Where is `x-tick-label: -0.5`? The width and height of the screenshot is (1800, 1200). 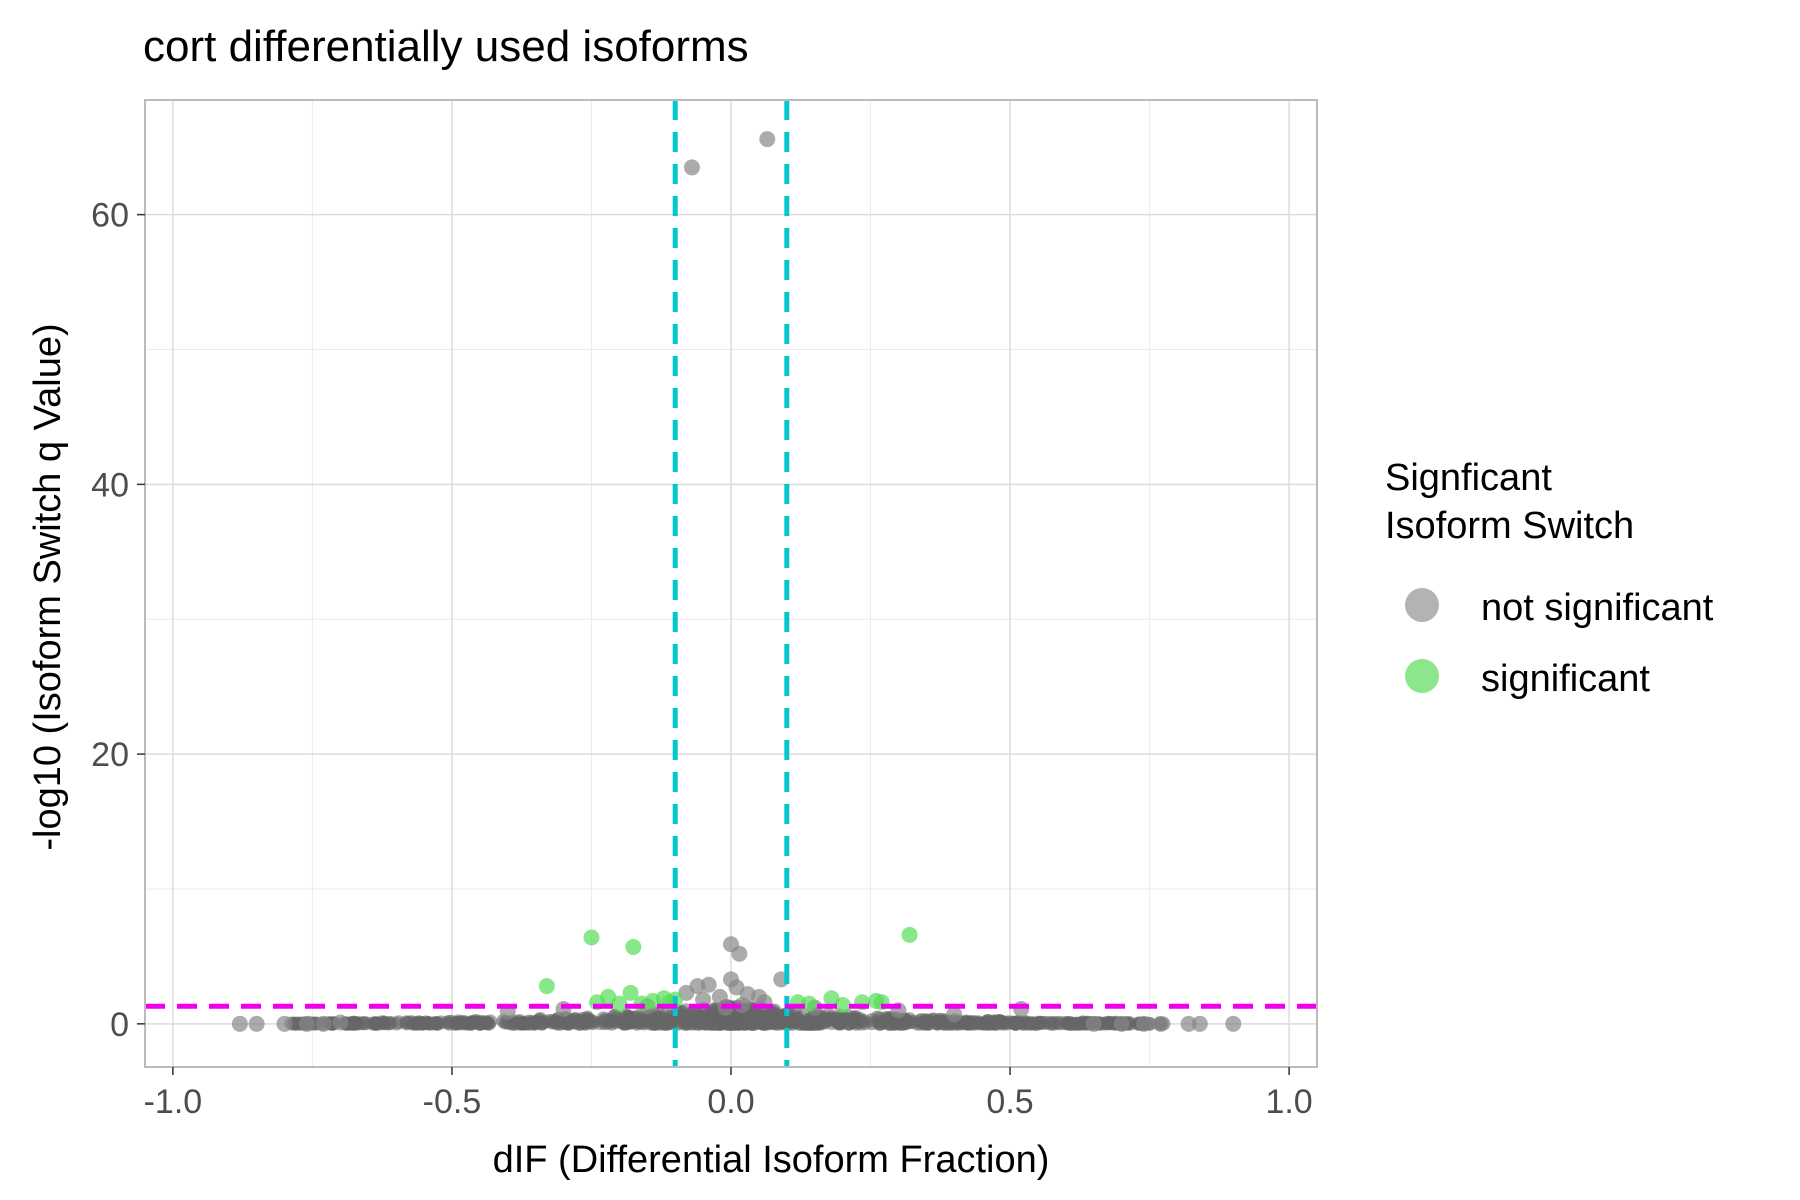 x-tick-label: -0.5 is located at coordinates (452, 1102).